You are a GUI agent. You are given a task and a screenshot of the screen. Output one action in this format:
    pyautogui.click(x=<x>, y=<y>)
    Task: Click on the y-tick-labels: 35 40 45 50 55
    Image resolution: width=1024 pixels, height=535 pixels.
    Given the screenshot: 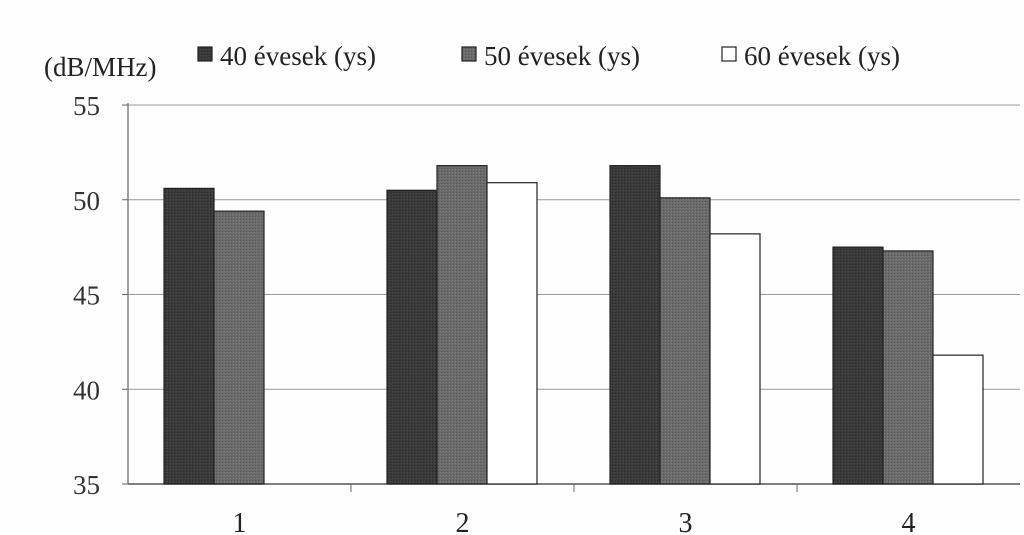 What is the action you would take?
    pyautogui.click(x=86, y=295)
    